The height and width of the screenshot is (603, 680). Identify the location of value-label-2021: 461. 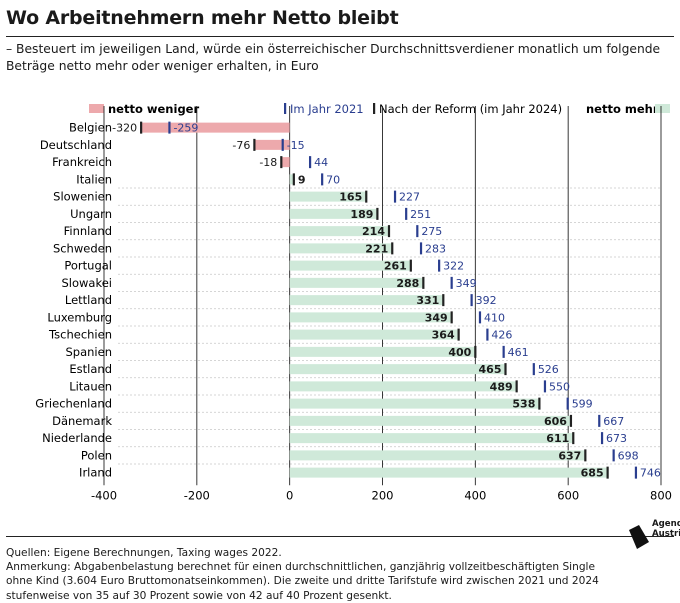
(518, 352).